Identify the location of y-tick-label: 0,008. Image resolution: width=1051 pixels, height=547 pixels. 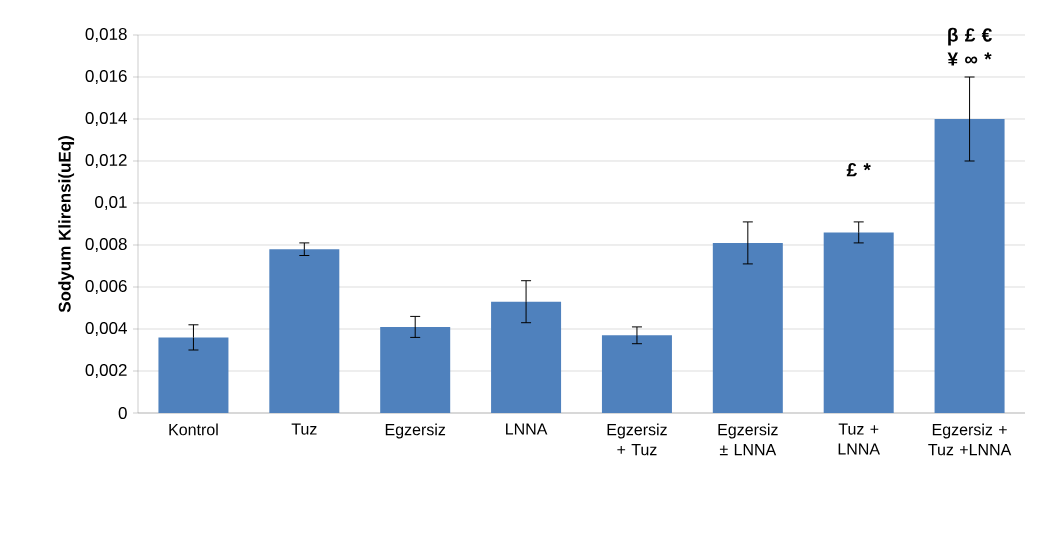
(106, 245).